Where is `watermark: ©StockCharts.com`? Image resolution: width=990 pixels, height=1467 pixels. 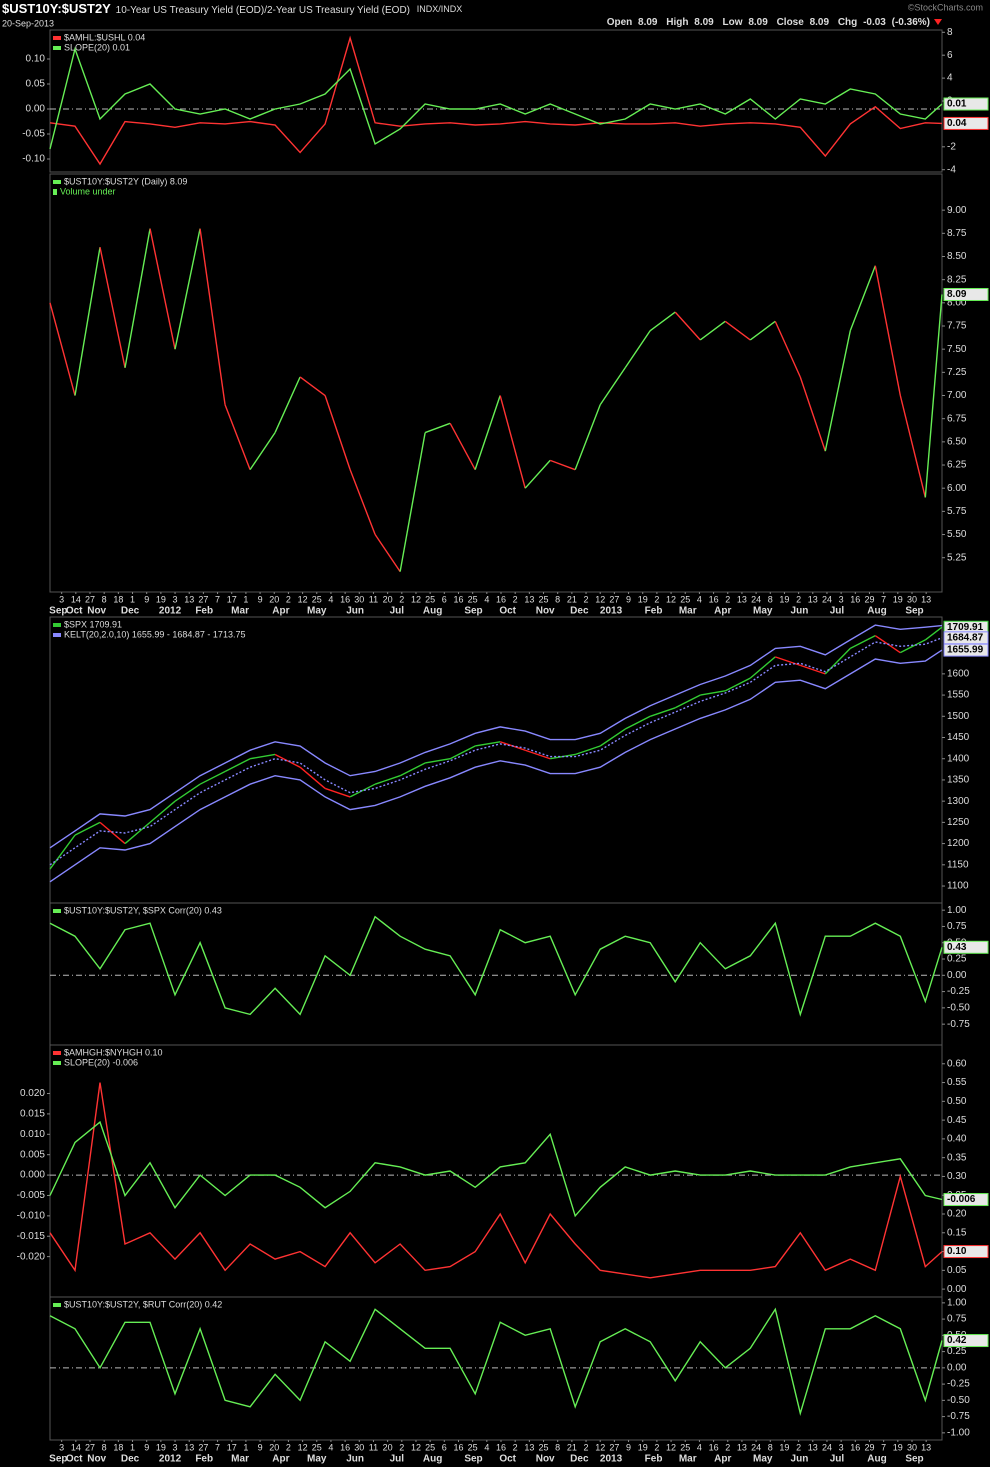
watermark: ©StockCharts.com is located at coordinates (945, 7).